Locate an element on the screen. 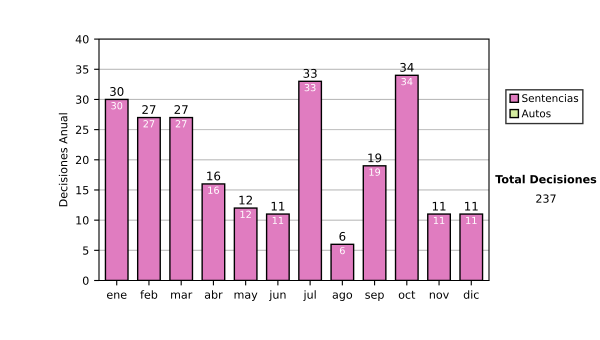  legend-label: Sentencias is located at coordinates (550, 98).